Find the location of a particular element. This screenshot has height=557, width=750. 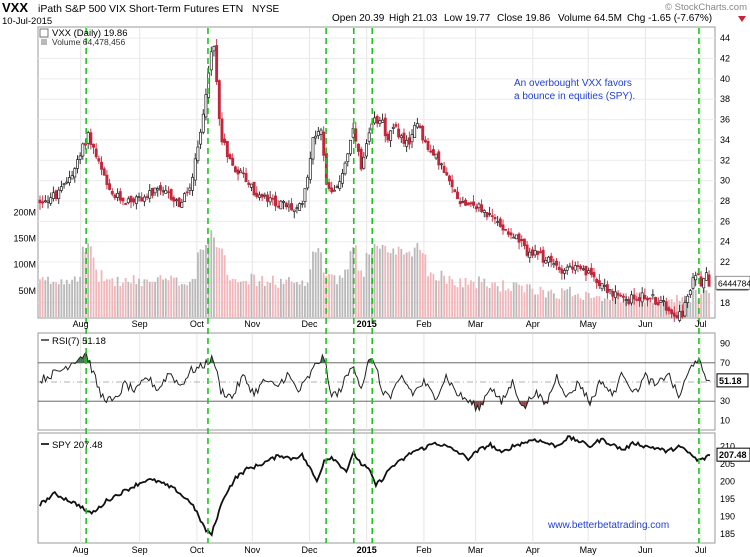

spy-y-tick: 210 is located at coordinates (727, 446).